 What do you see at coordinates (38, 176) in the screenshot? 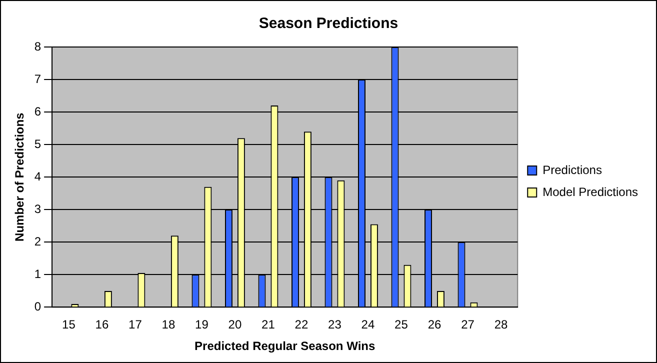
I see `y-tick-label: 4` at bounding box center [38, 176].